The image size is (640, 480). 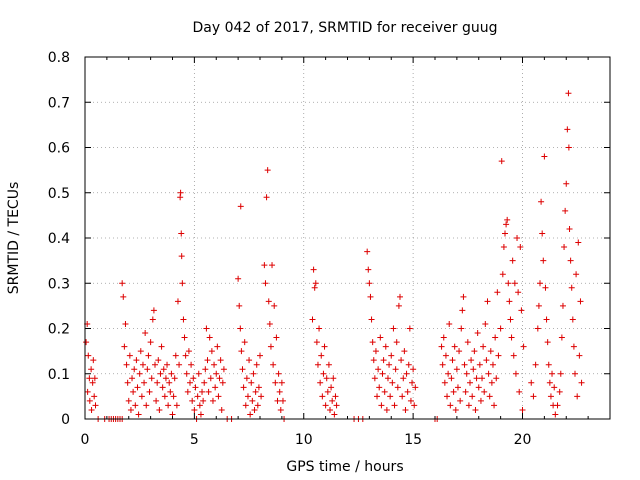 What do you see at coordinates (14, 238) in the screenshot?
I see `y-axis-label: SRMTID / TECUs` at bounding box center [14, 238].